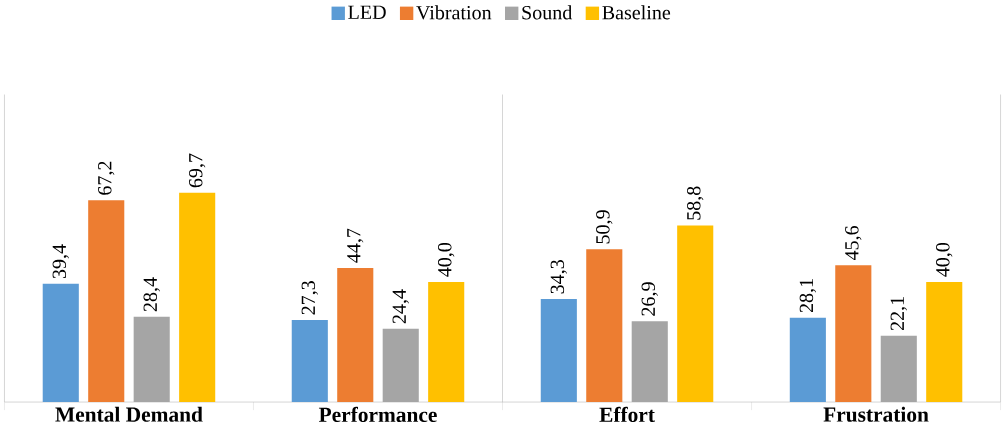 The height and width of the screenshot is (427, 1005). Describe the element at coordinates (197, 170) in the screenshot. I see `data-label: 69,7` at that location.